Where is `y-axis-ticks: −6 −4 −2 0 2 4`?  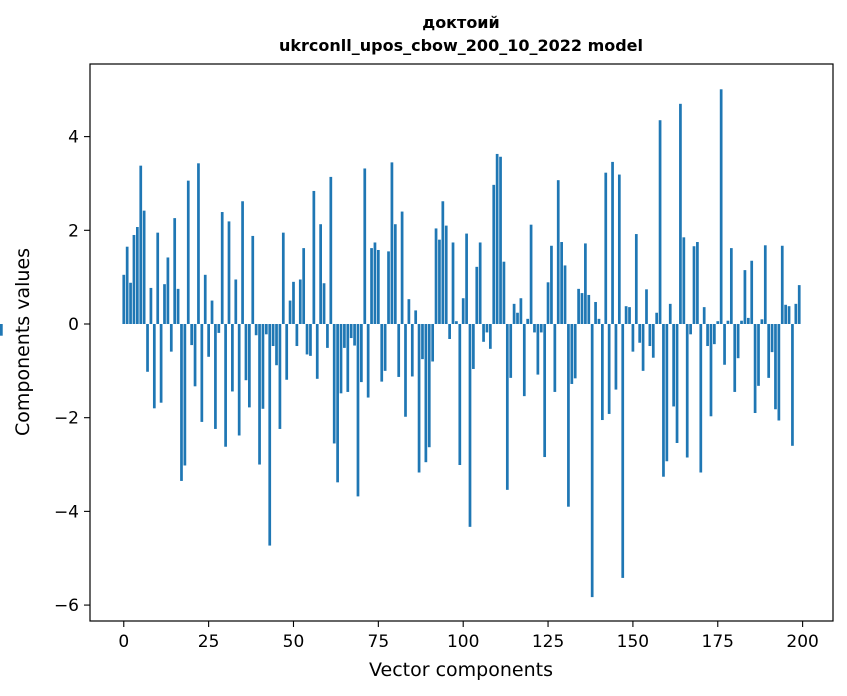
y-axis-ticks: −6 −4 −2 0 2 4 is located at coordinates (72, 372).